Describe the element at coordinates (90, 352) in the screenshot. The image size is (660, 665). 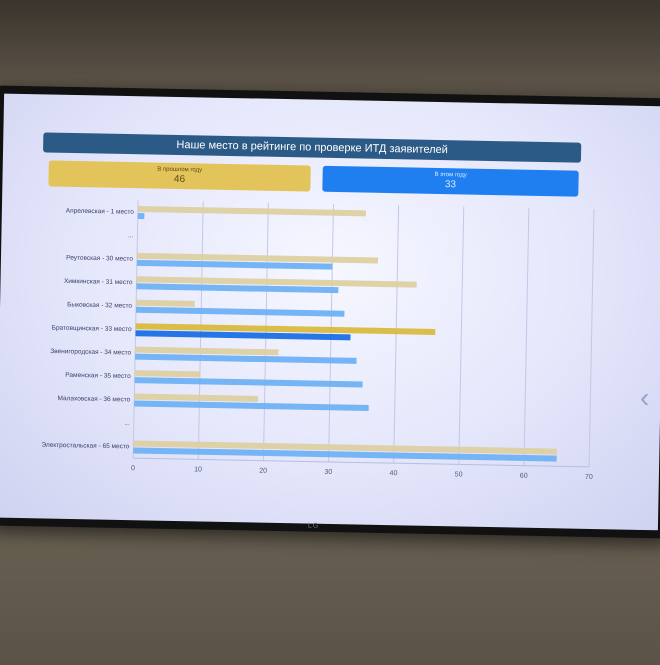
I see `category-label: Звенигородская - 34 место` at that location.